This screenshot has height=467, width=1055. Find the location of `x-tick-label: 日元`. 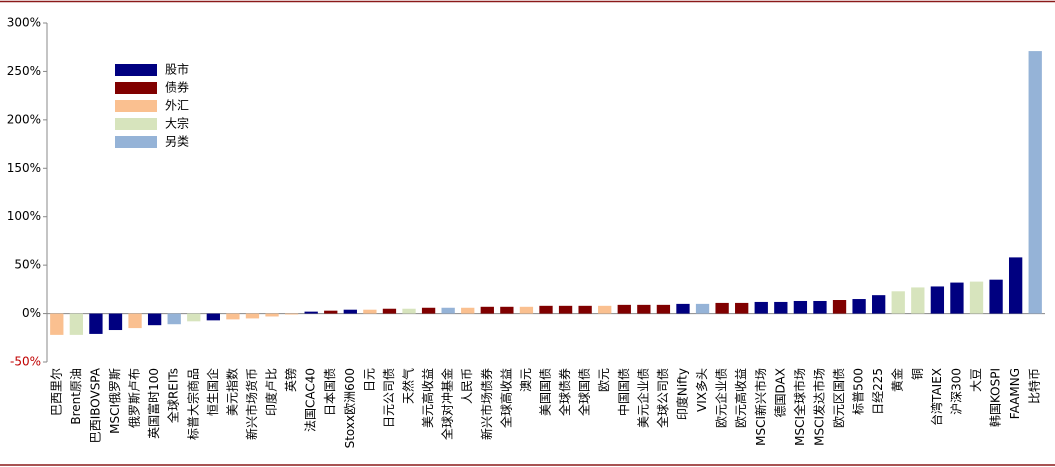

x-tick-label: 日元 is located at coordinates (369, 380).